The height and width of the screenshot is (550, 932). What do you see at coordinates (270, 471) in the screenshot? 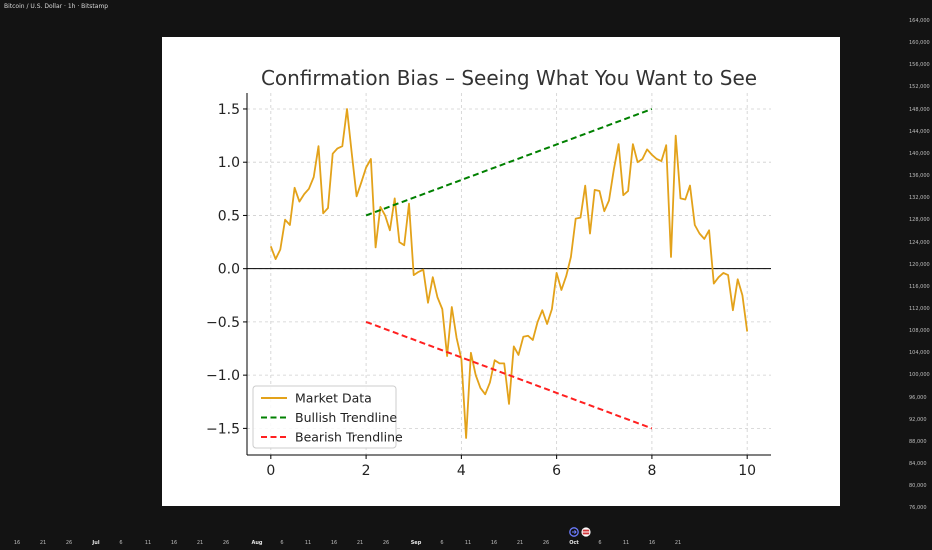
I see `x-tick-label: 0` at bounding box center [270, 471].